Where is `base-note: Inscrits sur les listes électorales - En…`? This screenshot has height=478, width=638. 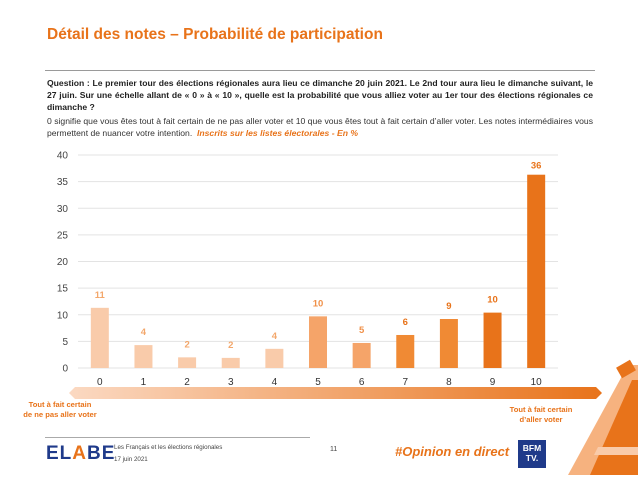 base-note: Inscrits sur les listes électorales - En… is located at coordinates (277, 133).